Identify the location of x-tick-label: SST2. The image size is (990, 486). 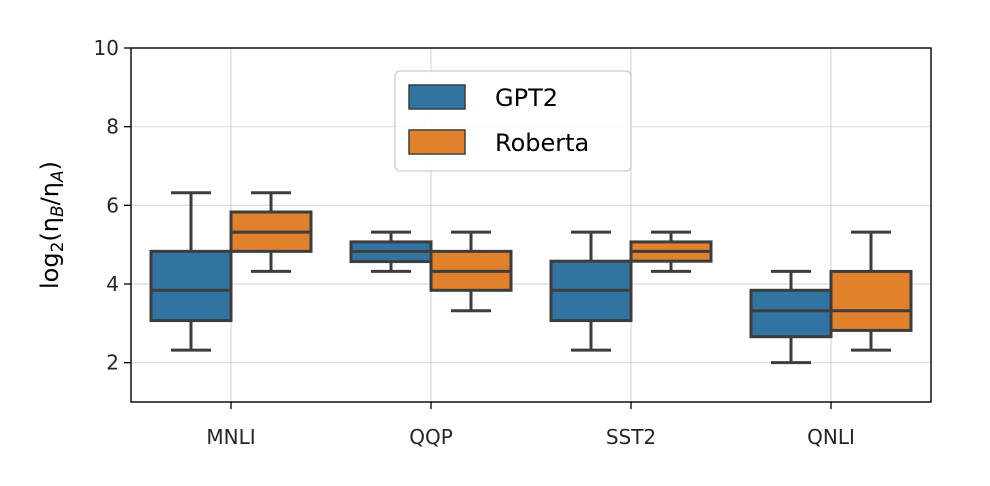
(631, 437).